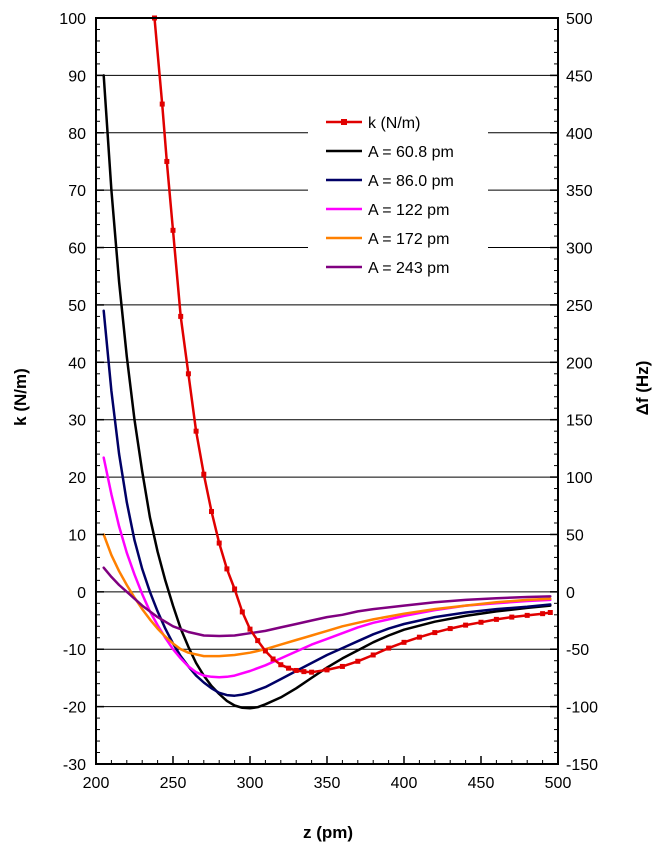 This screenshot has width=664, height=850. I want to click on y2-tick-label: 400, so click(579, 134).